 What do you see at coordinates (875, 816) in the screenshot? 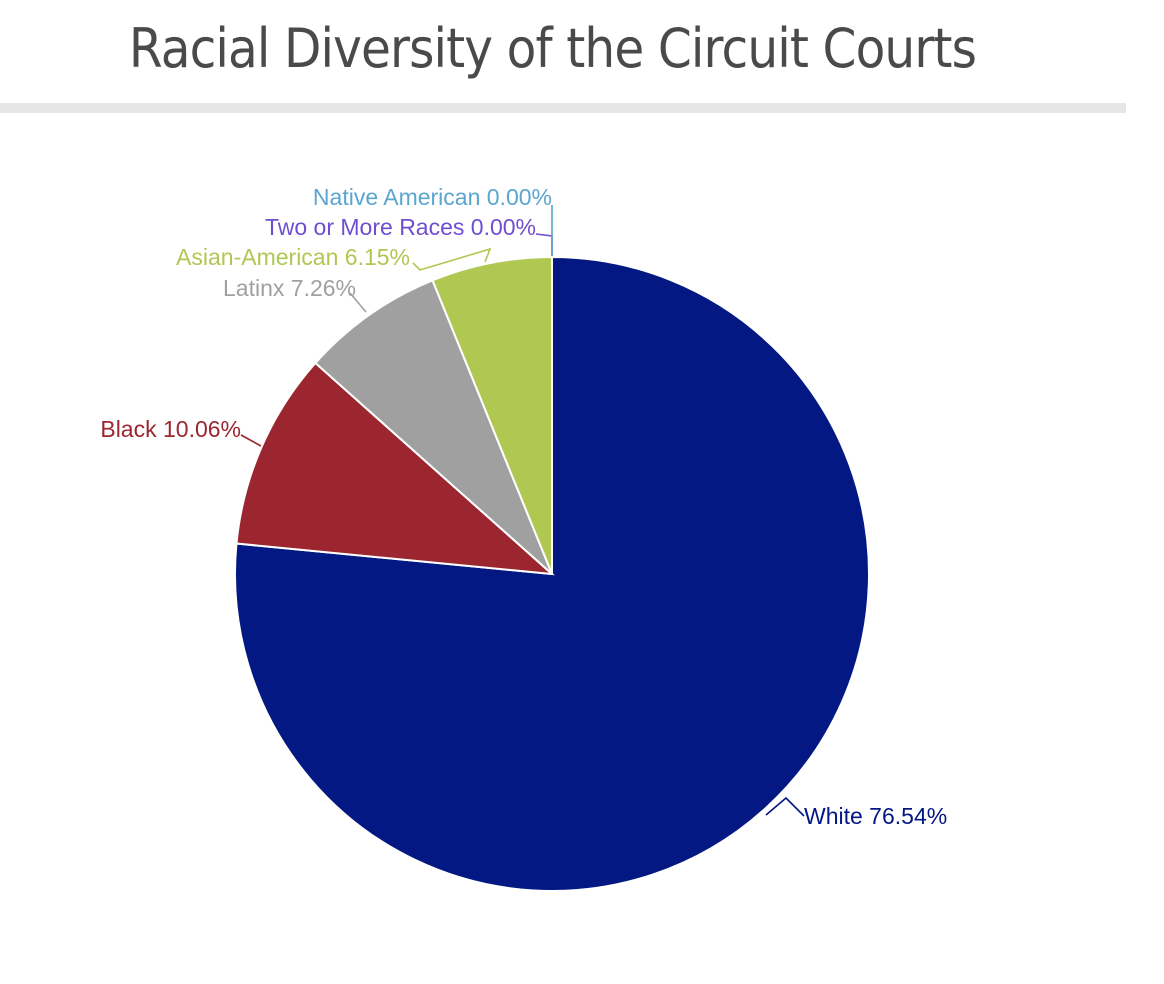
I see `slice-label-white: White 76.54%` at bounding box center [875, 816].